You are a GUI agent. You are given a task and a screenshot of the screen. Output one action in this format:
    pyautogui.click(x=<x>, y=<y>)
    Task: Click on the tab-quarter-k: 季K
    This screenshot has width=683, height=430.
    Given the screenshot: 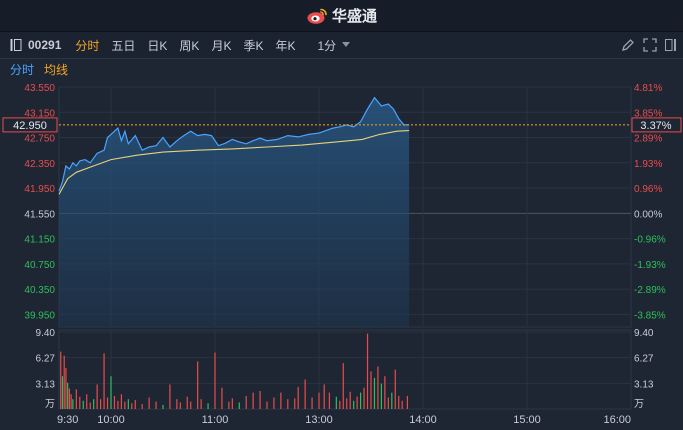 What is the action you would take?
    pyautogui.click(x=253, y=45)
    